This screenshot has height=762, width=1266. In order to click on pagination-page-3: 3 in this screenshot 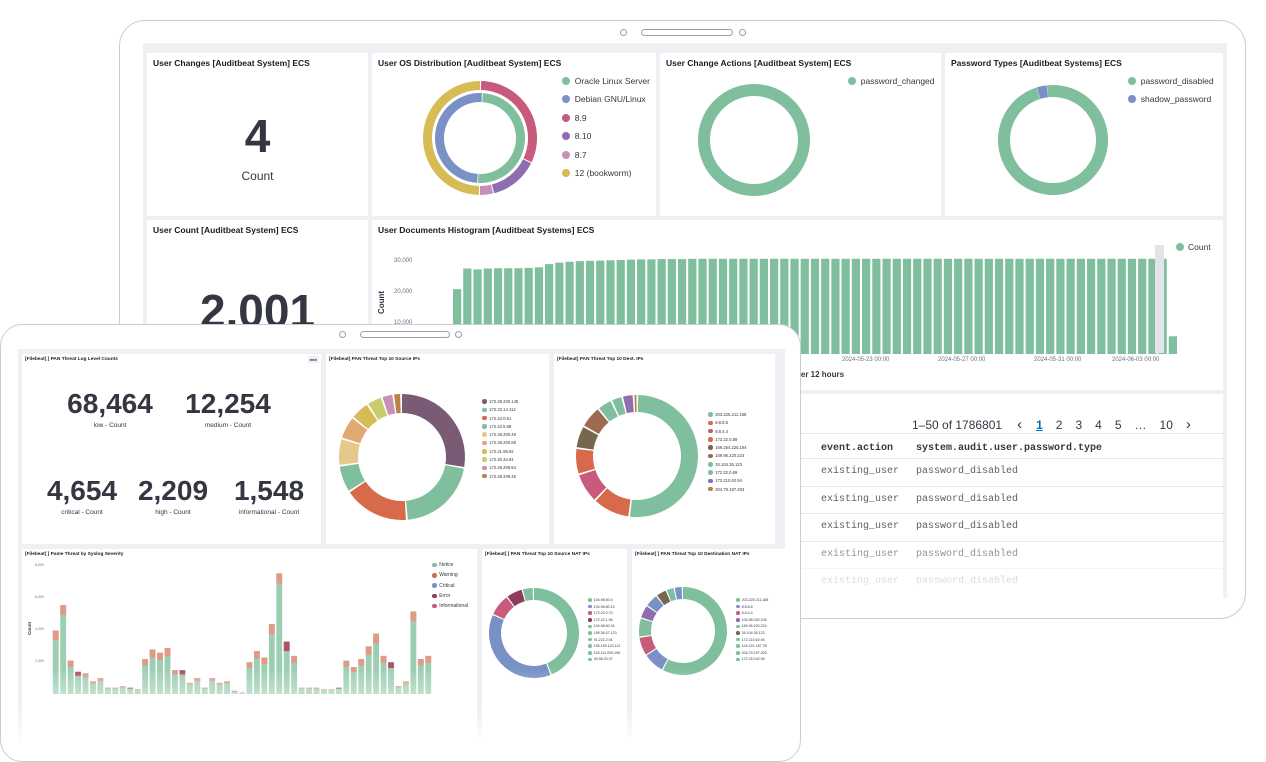, I will do `click(1079, 424)`.